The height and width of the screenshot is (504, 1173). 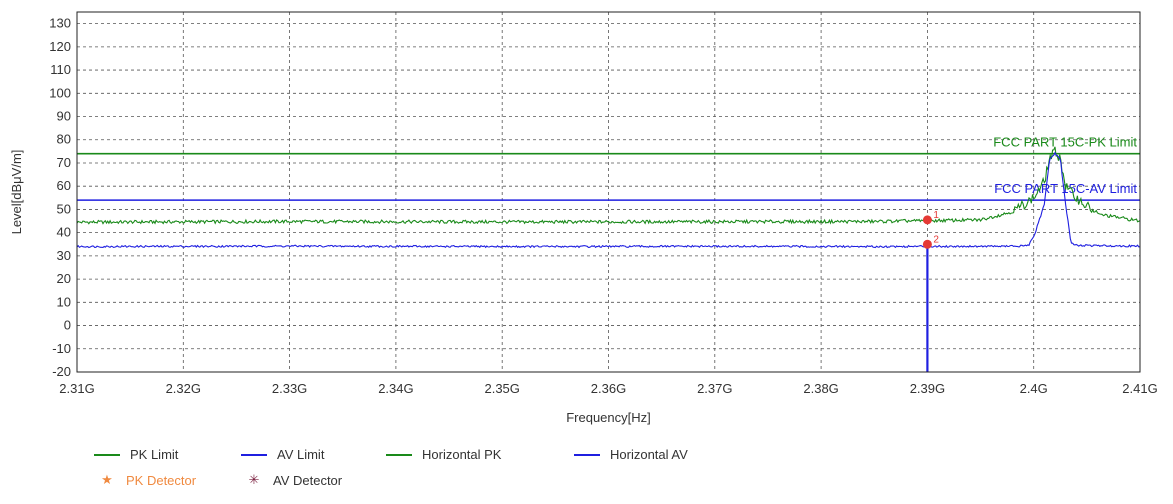 I want to click on legend-label: AV Limit, so click(x=301, y=454).